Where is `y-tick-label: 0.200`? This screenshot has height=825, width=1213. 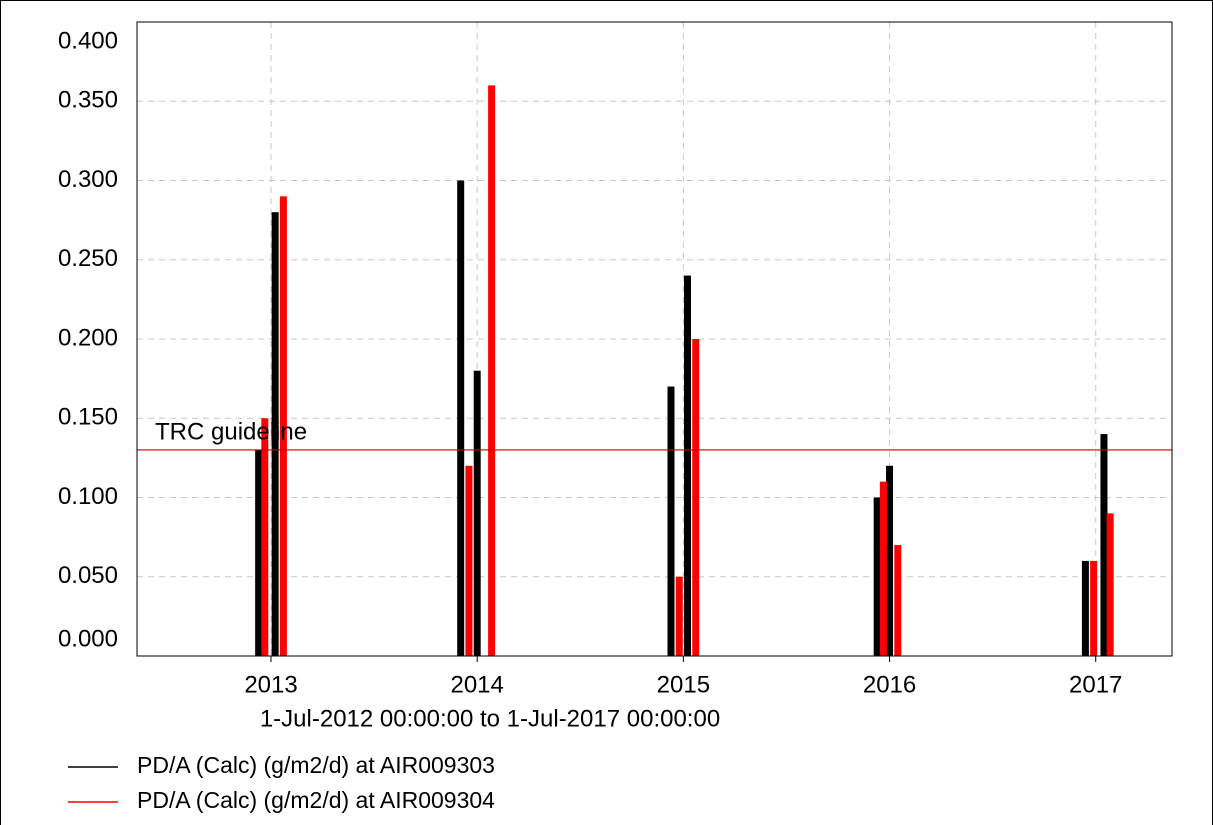
y-tick-label: 0.200 is located at coordinates (88, 337).